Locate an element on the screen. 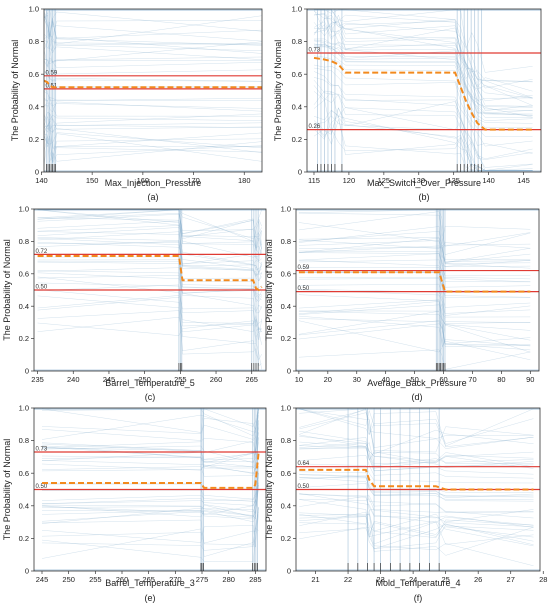 This screenshot has width=550, height=609. x-tick-label: 280 is located at coordinates (228, 579).